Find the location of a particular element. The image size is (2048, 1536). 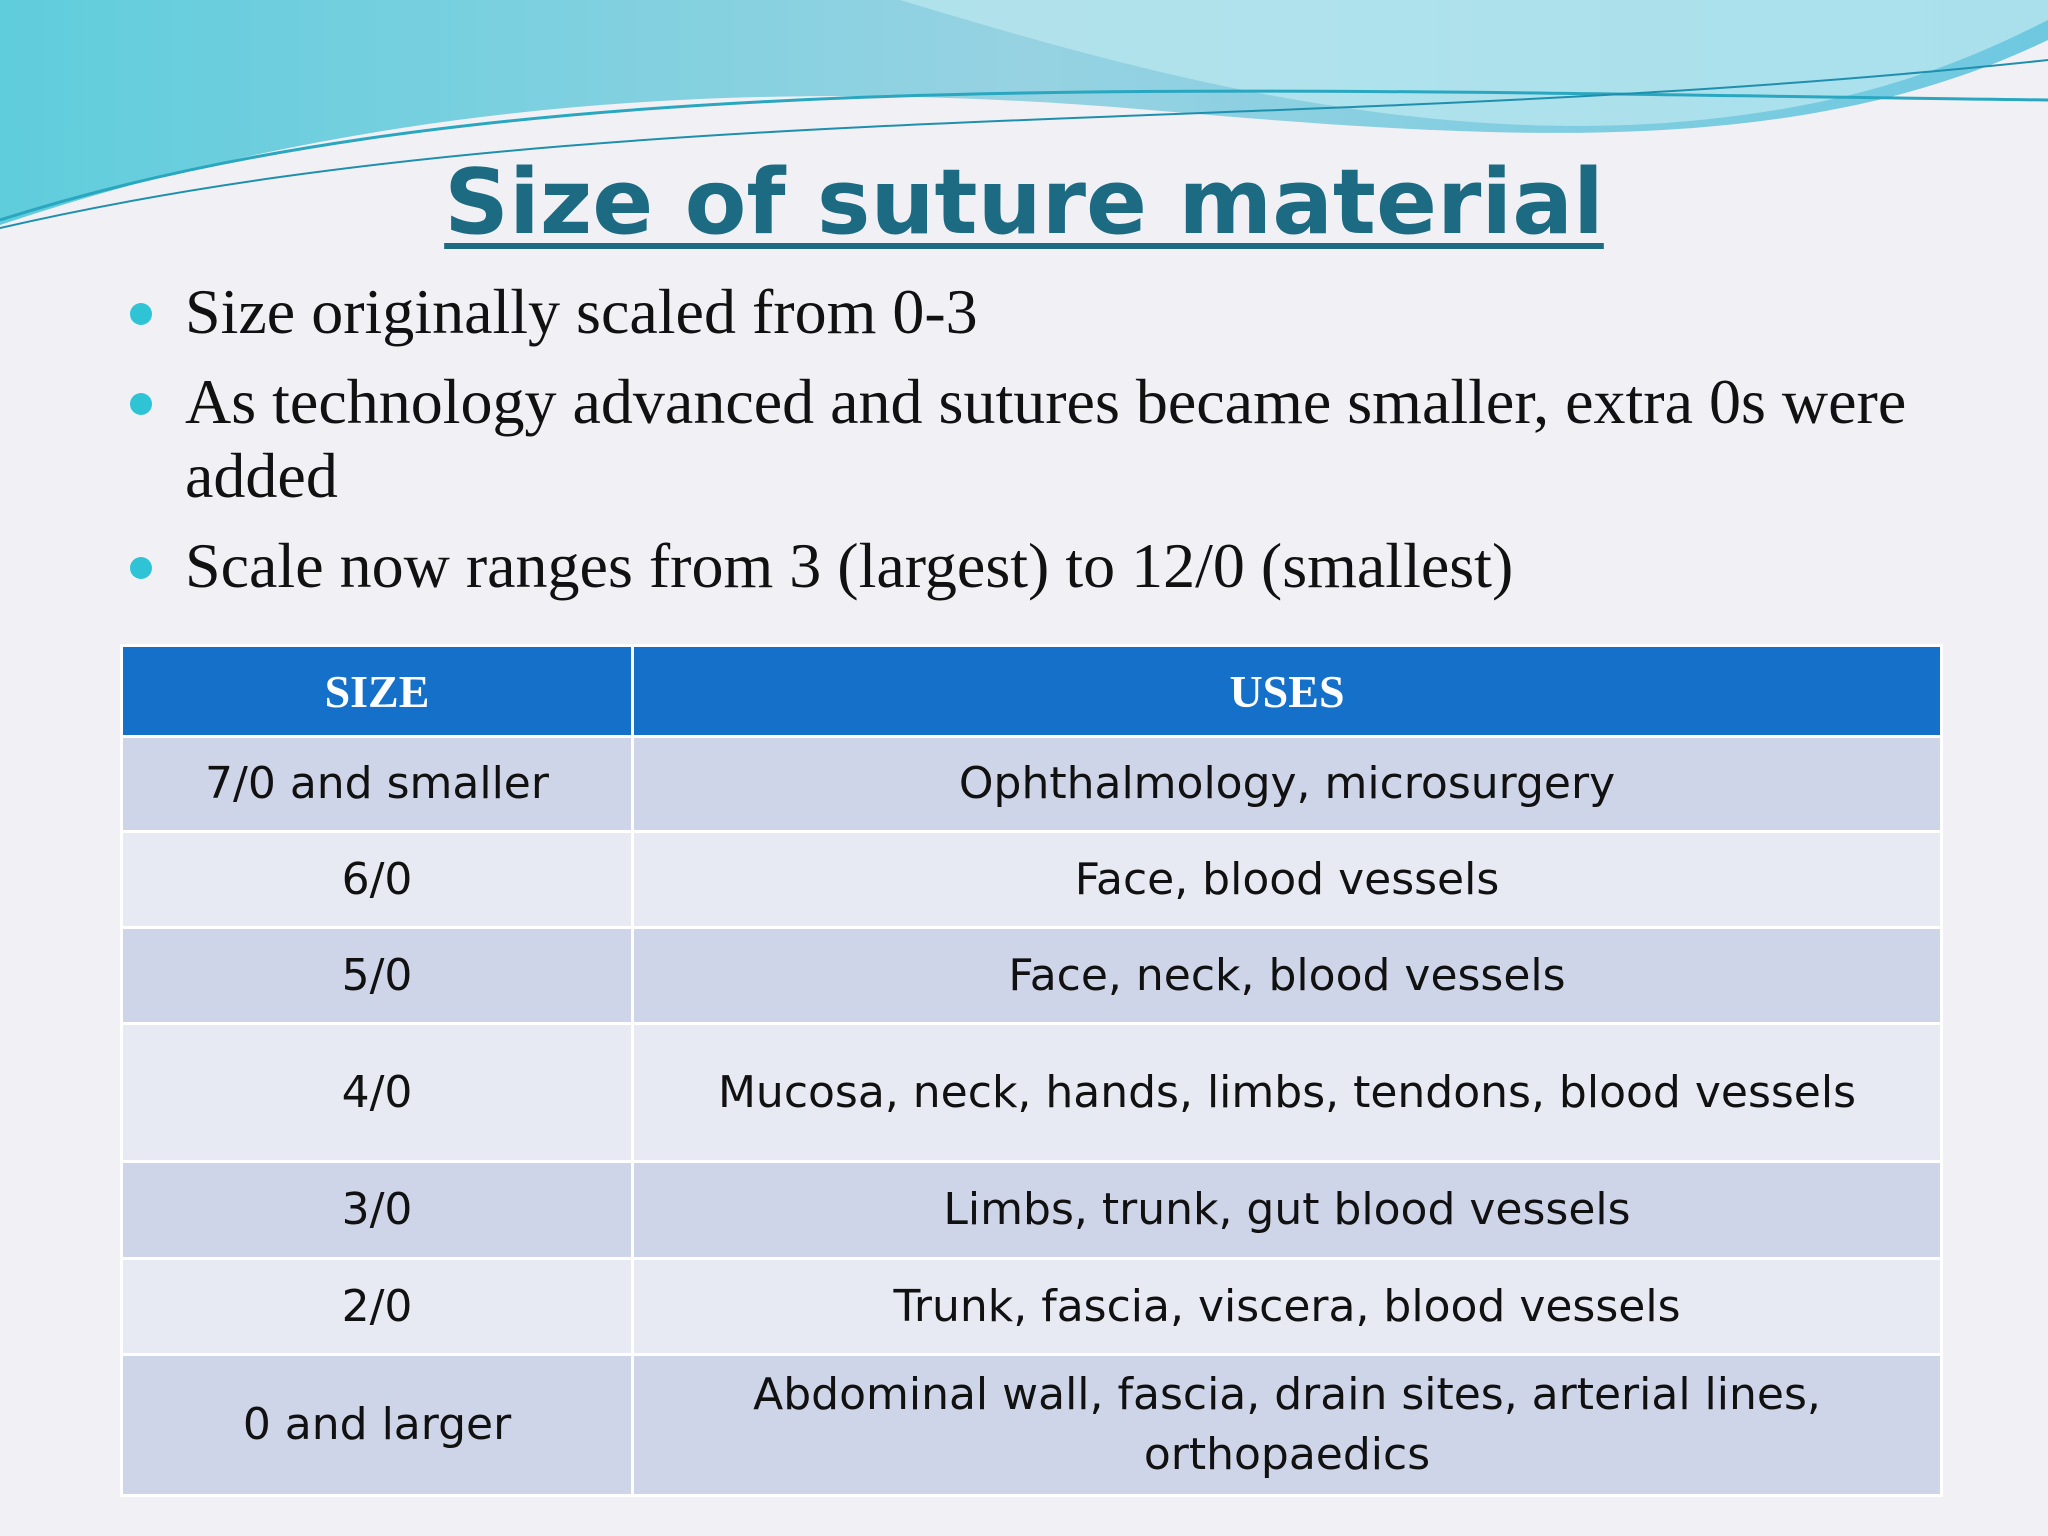

wave-decoration is located at coordinates (1024, 114).